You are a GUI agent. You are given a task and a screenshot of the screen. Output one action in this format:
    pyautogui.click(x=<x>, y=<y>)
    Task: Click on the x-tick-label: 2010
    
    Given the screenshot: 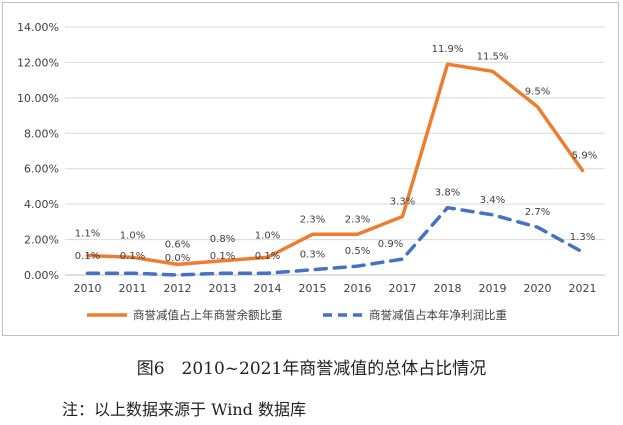 What is the action you would take?
    pyautogui.click(x=88, y=288)
    